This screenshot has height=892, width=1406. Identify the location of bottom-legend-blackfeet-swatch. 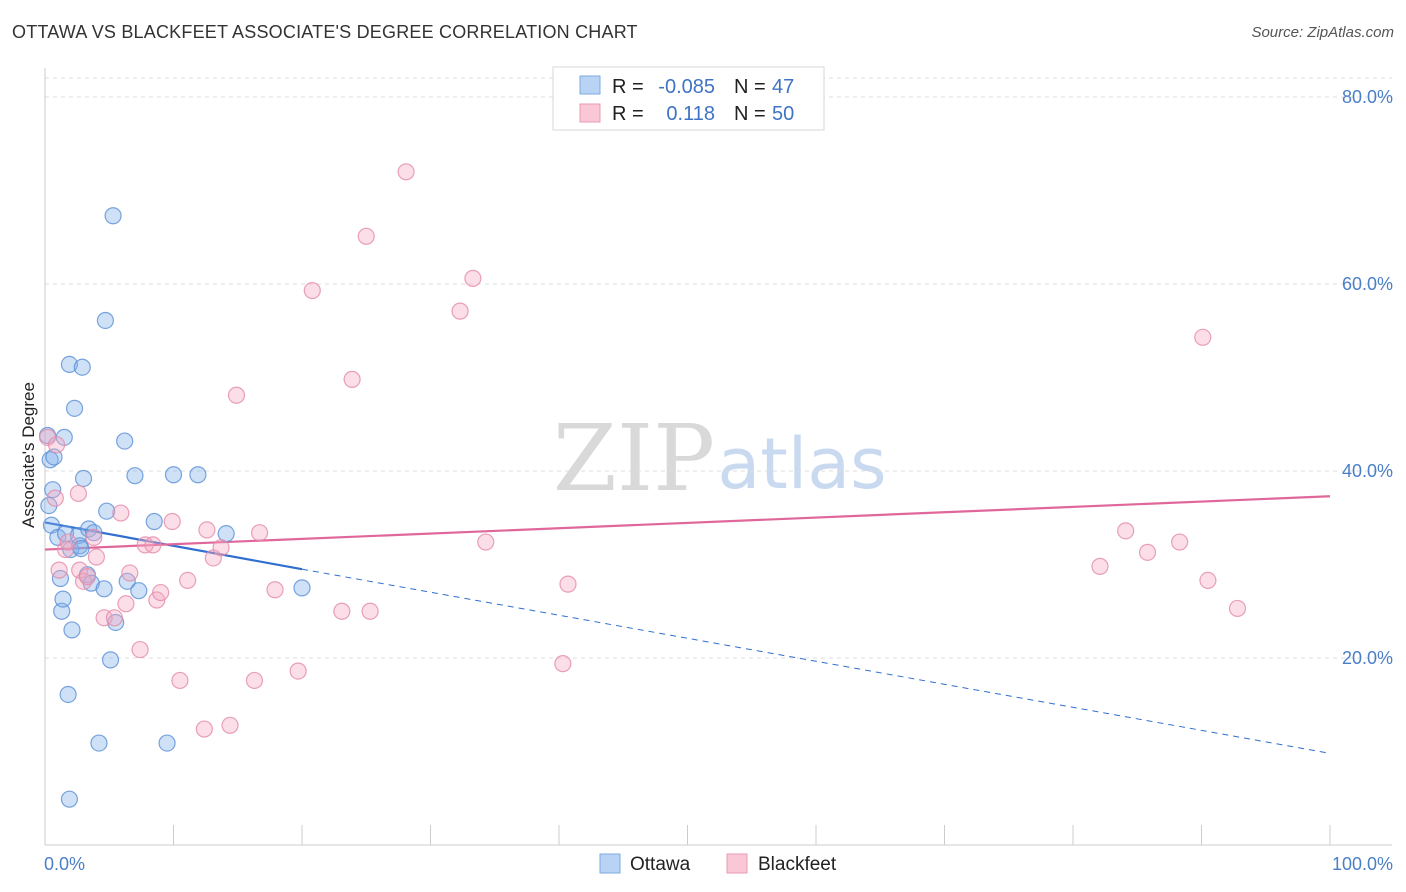
(737, 863).